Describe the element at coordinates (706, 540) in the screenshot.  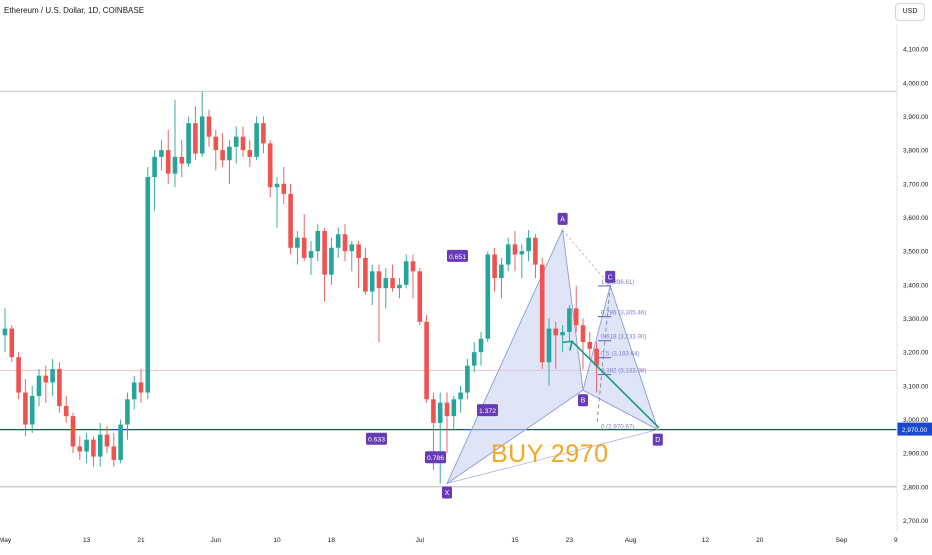
I see `x-tick-label: 12` at that location.